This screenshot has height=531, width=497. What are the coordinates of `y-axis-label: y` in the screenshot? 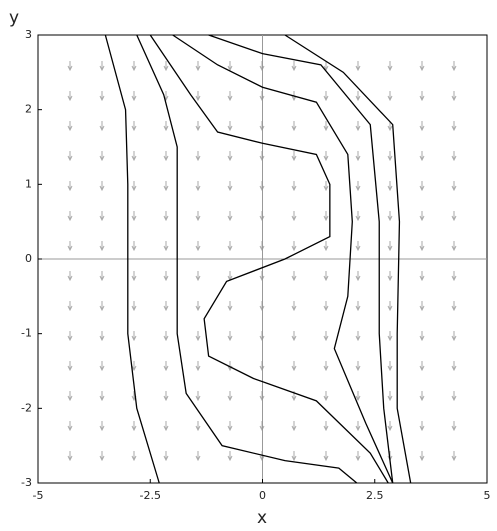 It's located at (14, 18).